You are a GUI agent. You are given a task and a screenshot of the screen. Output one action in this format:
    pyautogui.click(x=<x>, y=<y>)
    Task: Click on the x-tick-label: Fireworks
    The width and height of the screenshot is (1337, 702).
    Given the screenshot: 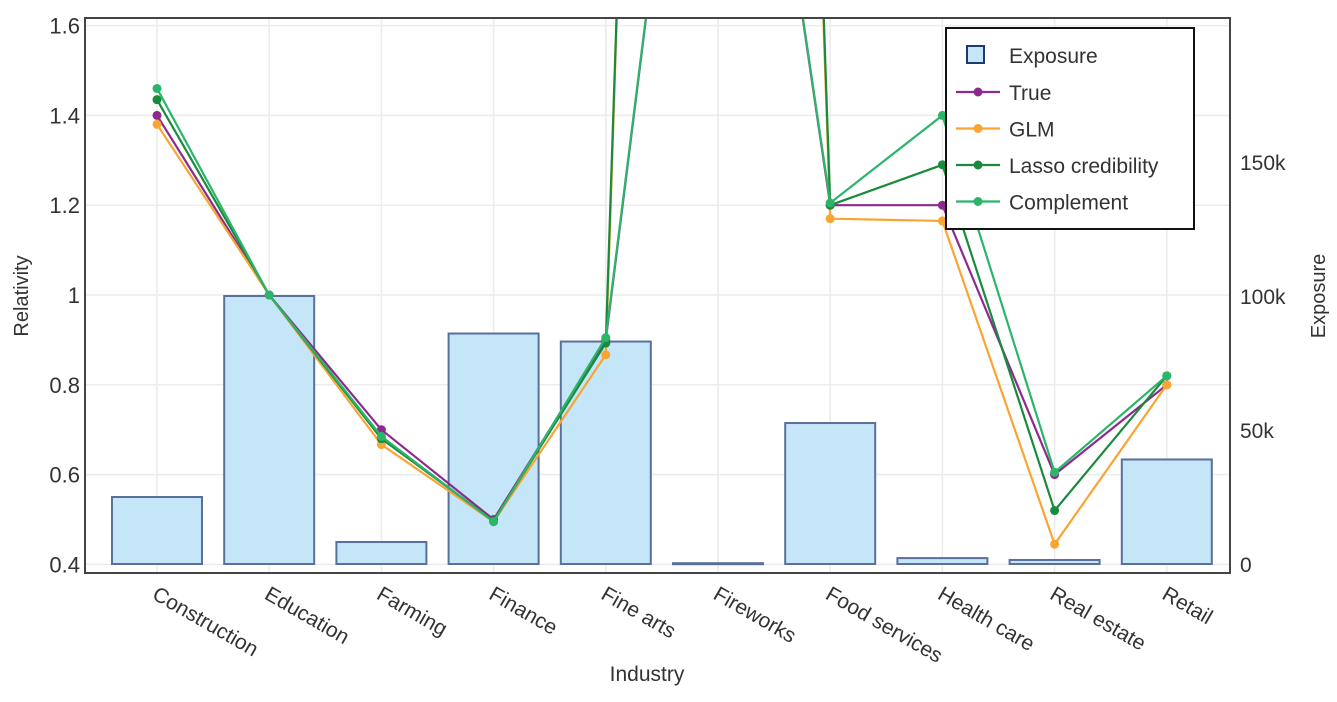 What is the action you would take?
    pyautogui.click(x=755, y=614)
    